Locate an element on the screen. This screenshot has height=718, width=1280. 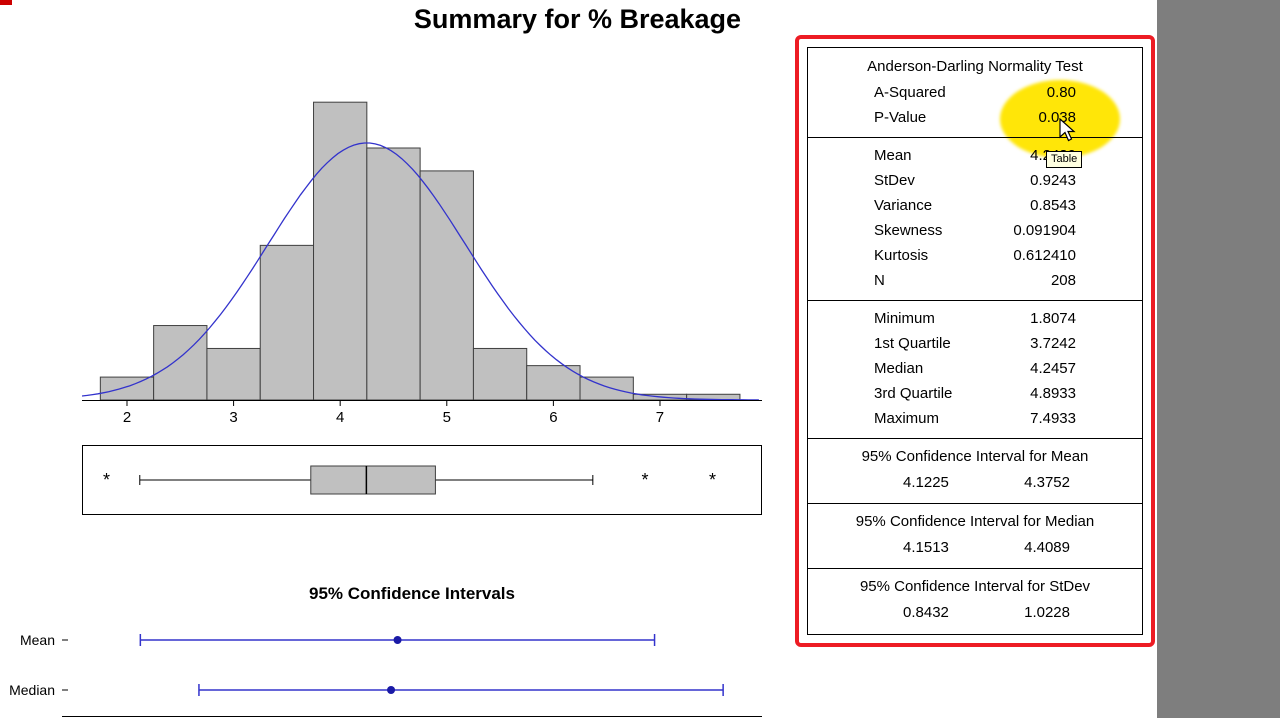
x-tick-label: 2 is located at coordinates (127, 417).